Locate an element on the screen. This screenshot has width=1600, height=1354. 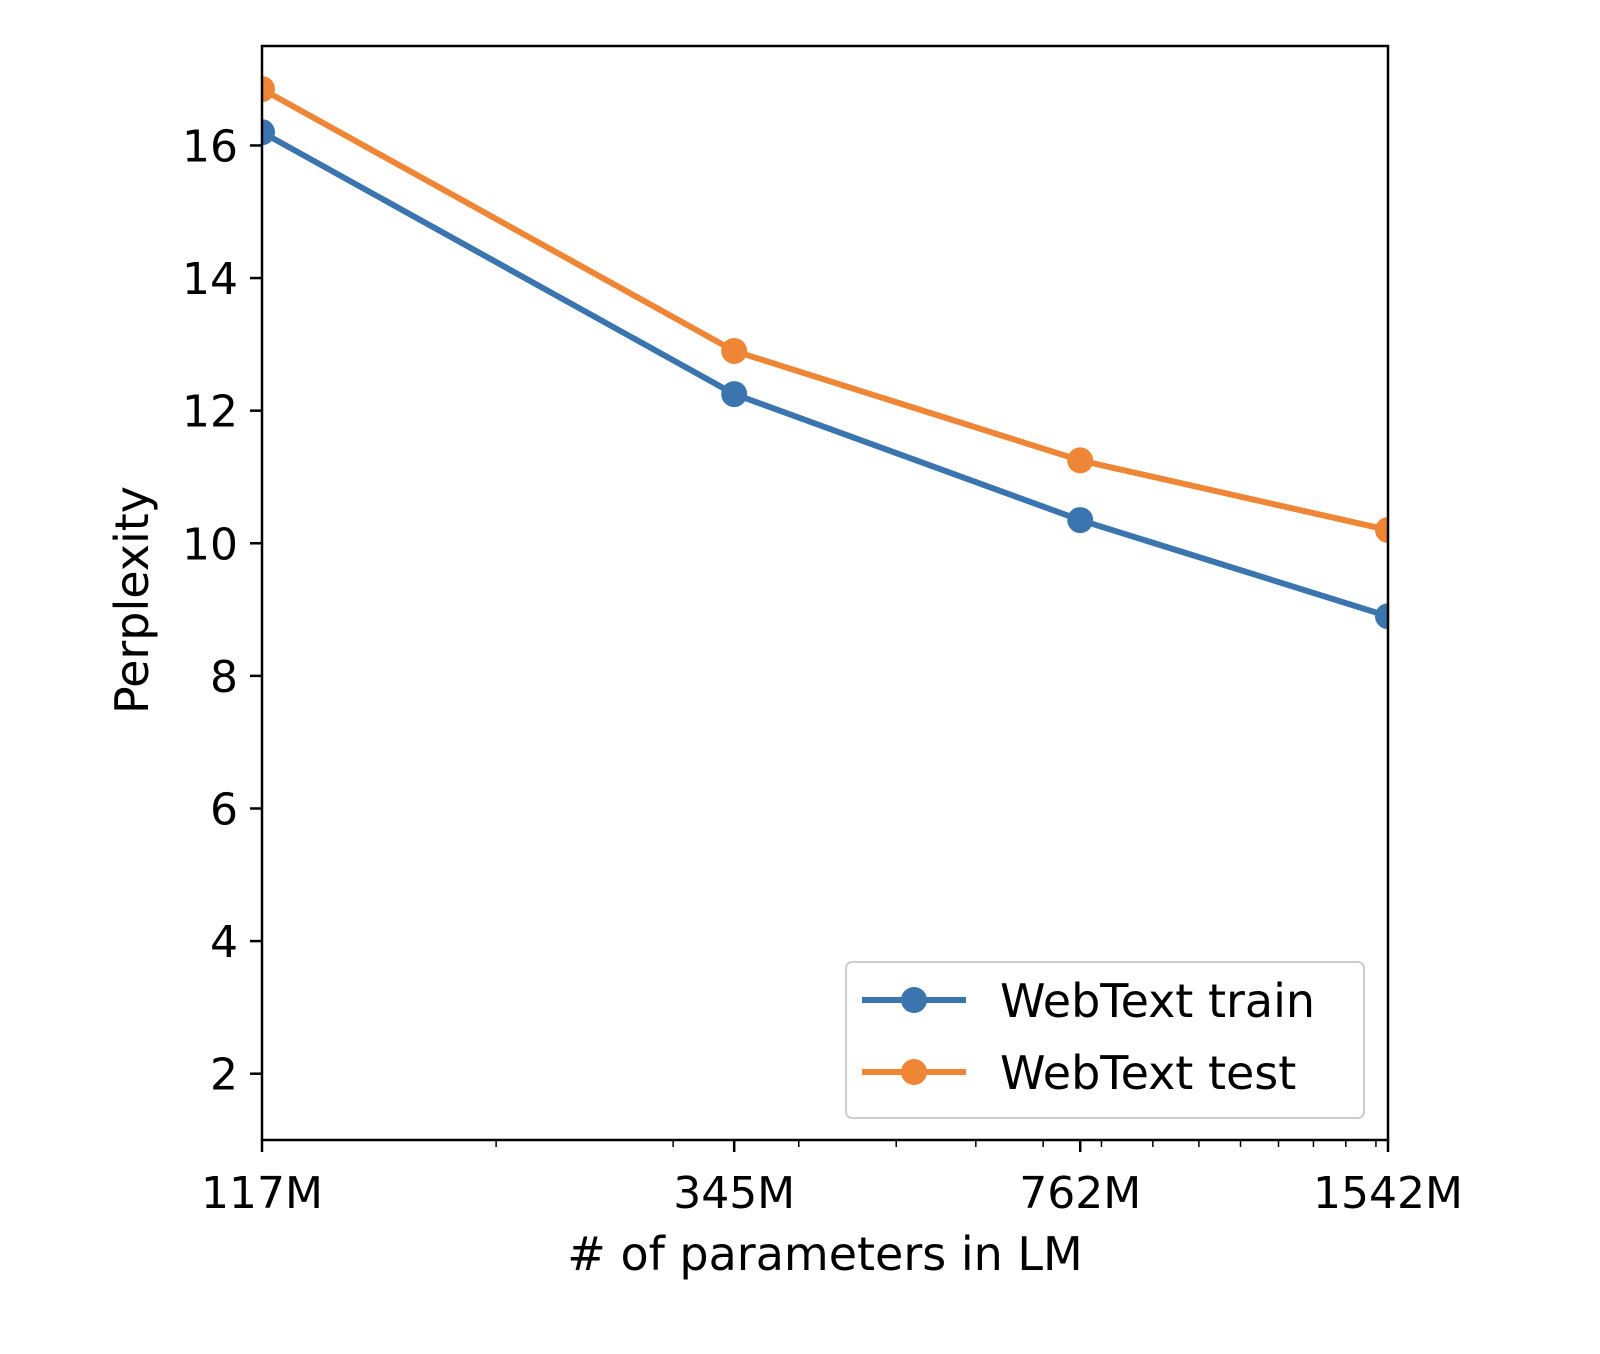
y-tick-label: 10 is located at coordinates (210, 544).